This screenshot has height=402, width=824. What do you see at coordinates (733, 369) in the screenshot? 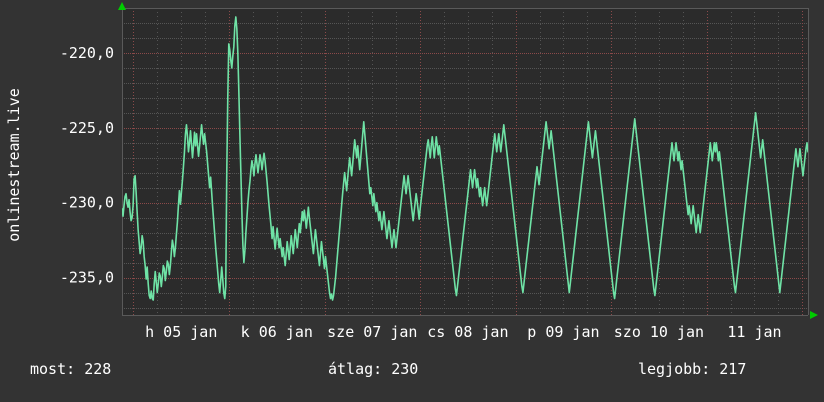
I see `legend-best-value: 217` at bounding box center [733, 369].